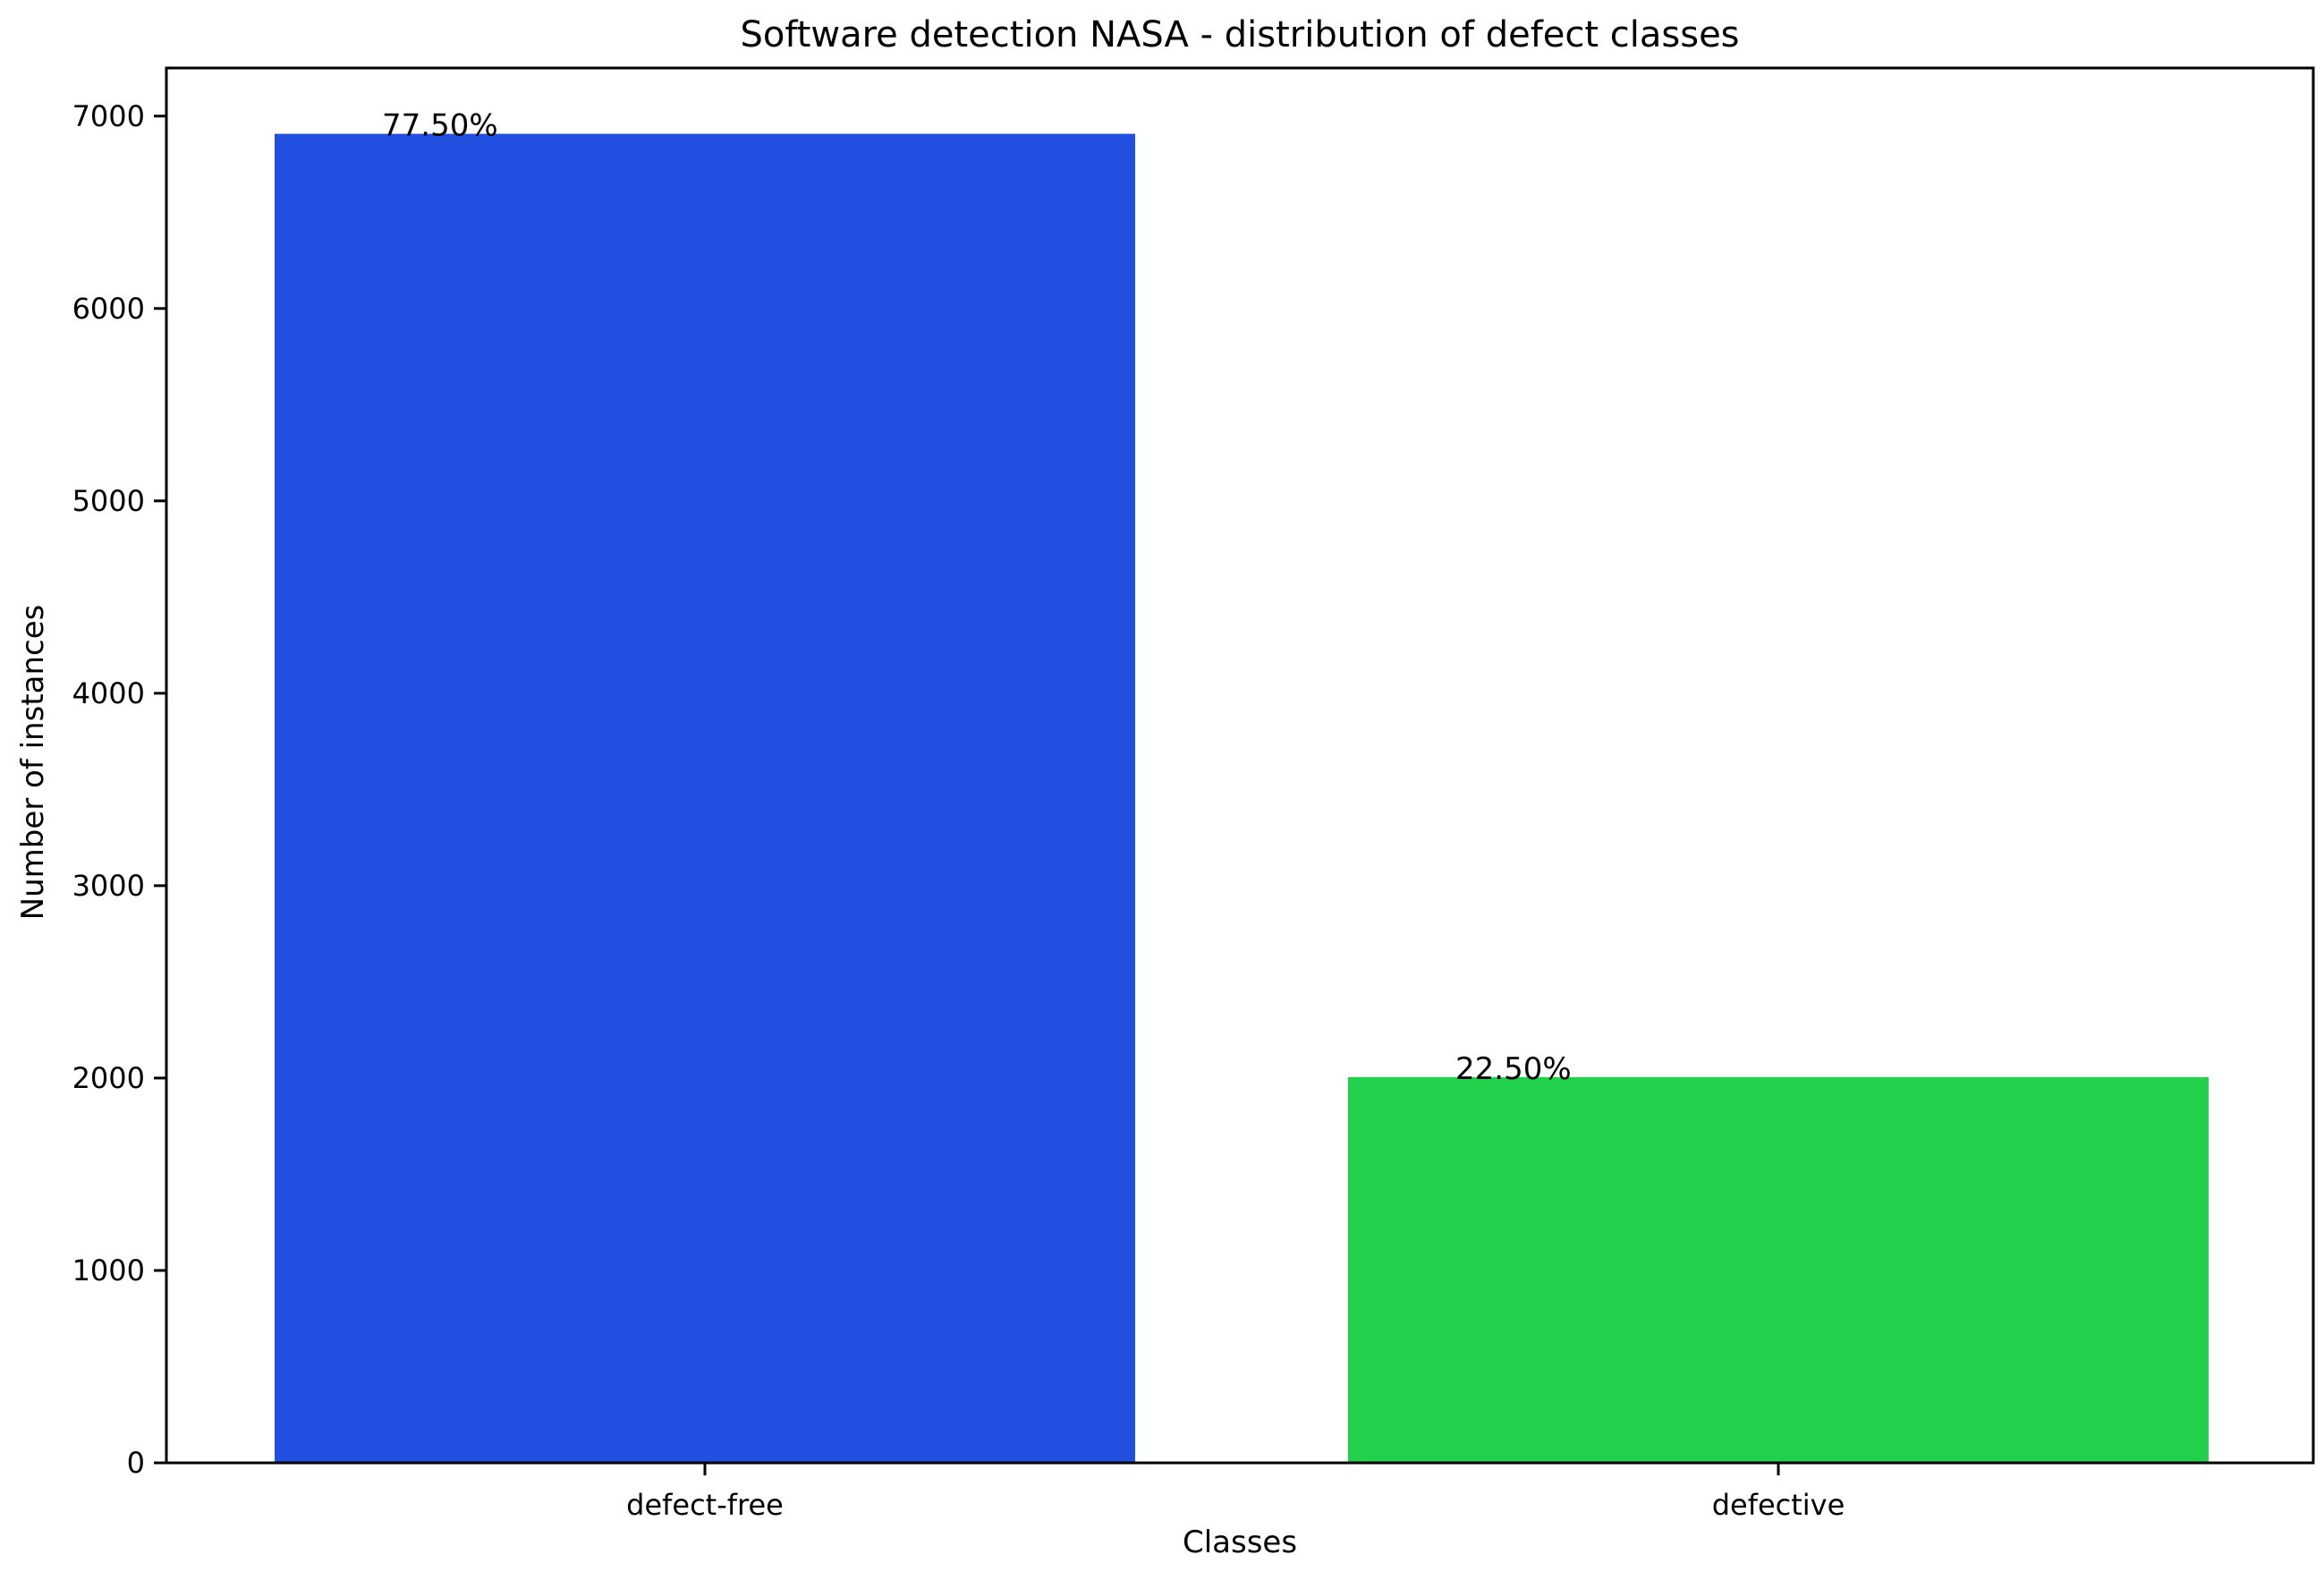 The image size is (2324, 1572). What do you see at coordinates (108, 693) in the screenshot?
I see `y-tick-label: 4000` at bounding box center [108, 693].